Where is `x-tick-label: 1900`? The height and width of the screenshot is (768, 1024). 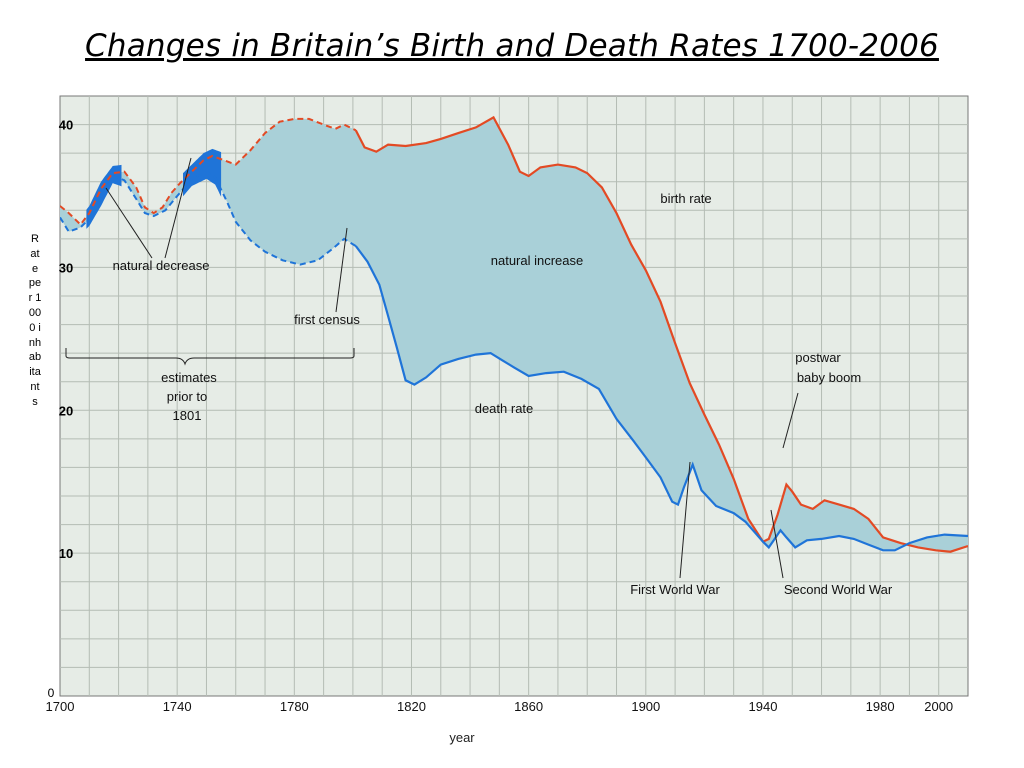
x-tick-label: 1900 is located at coordinates (645, 706).